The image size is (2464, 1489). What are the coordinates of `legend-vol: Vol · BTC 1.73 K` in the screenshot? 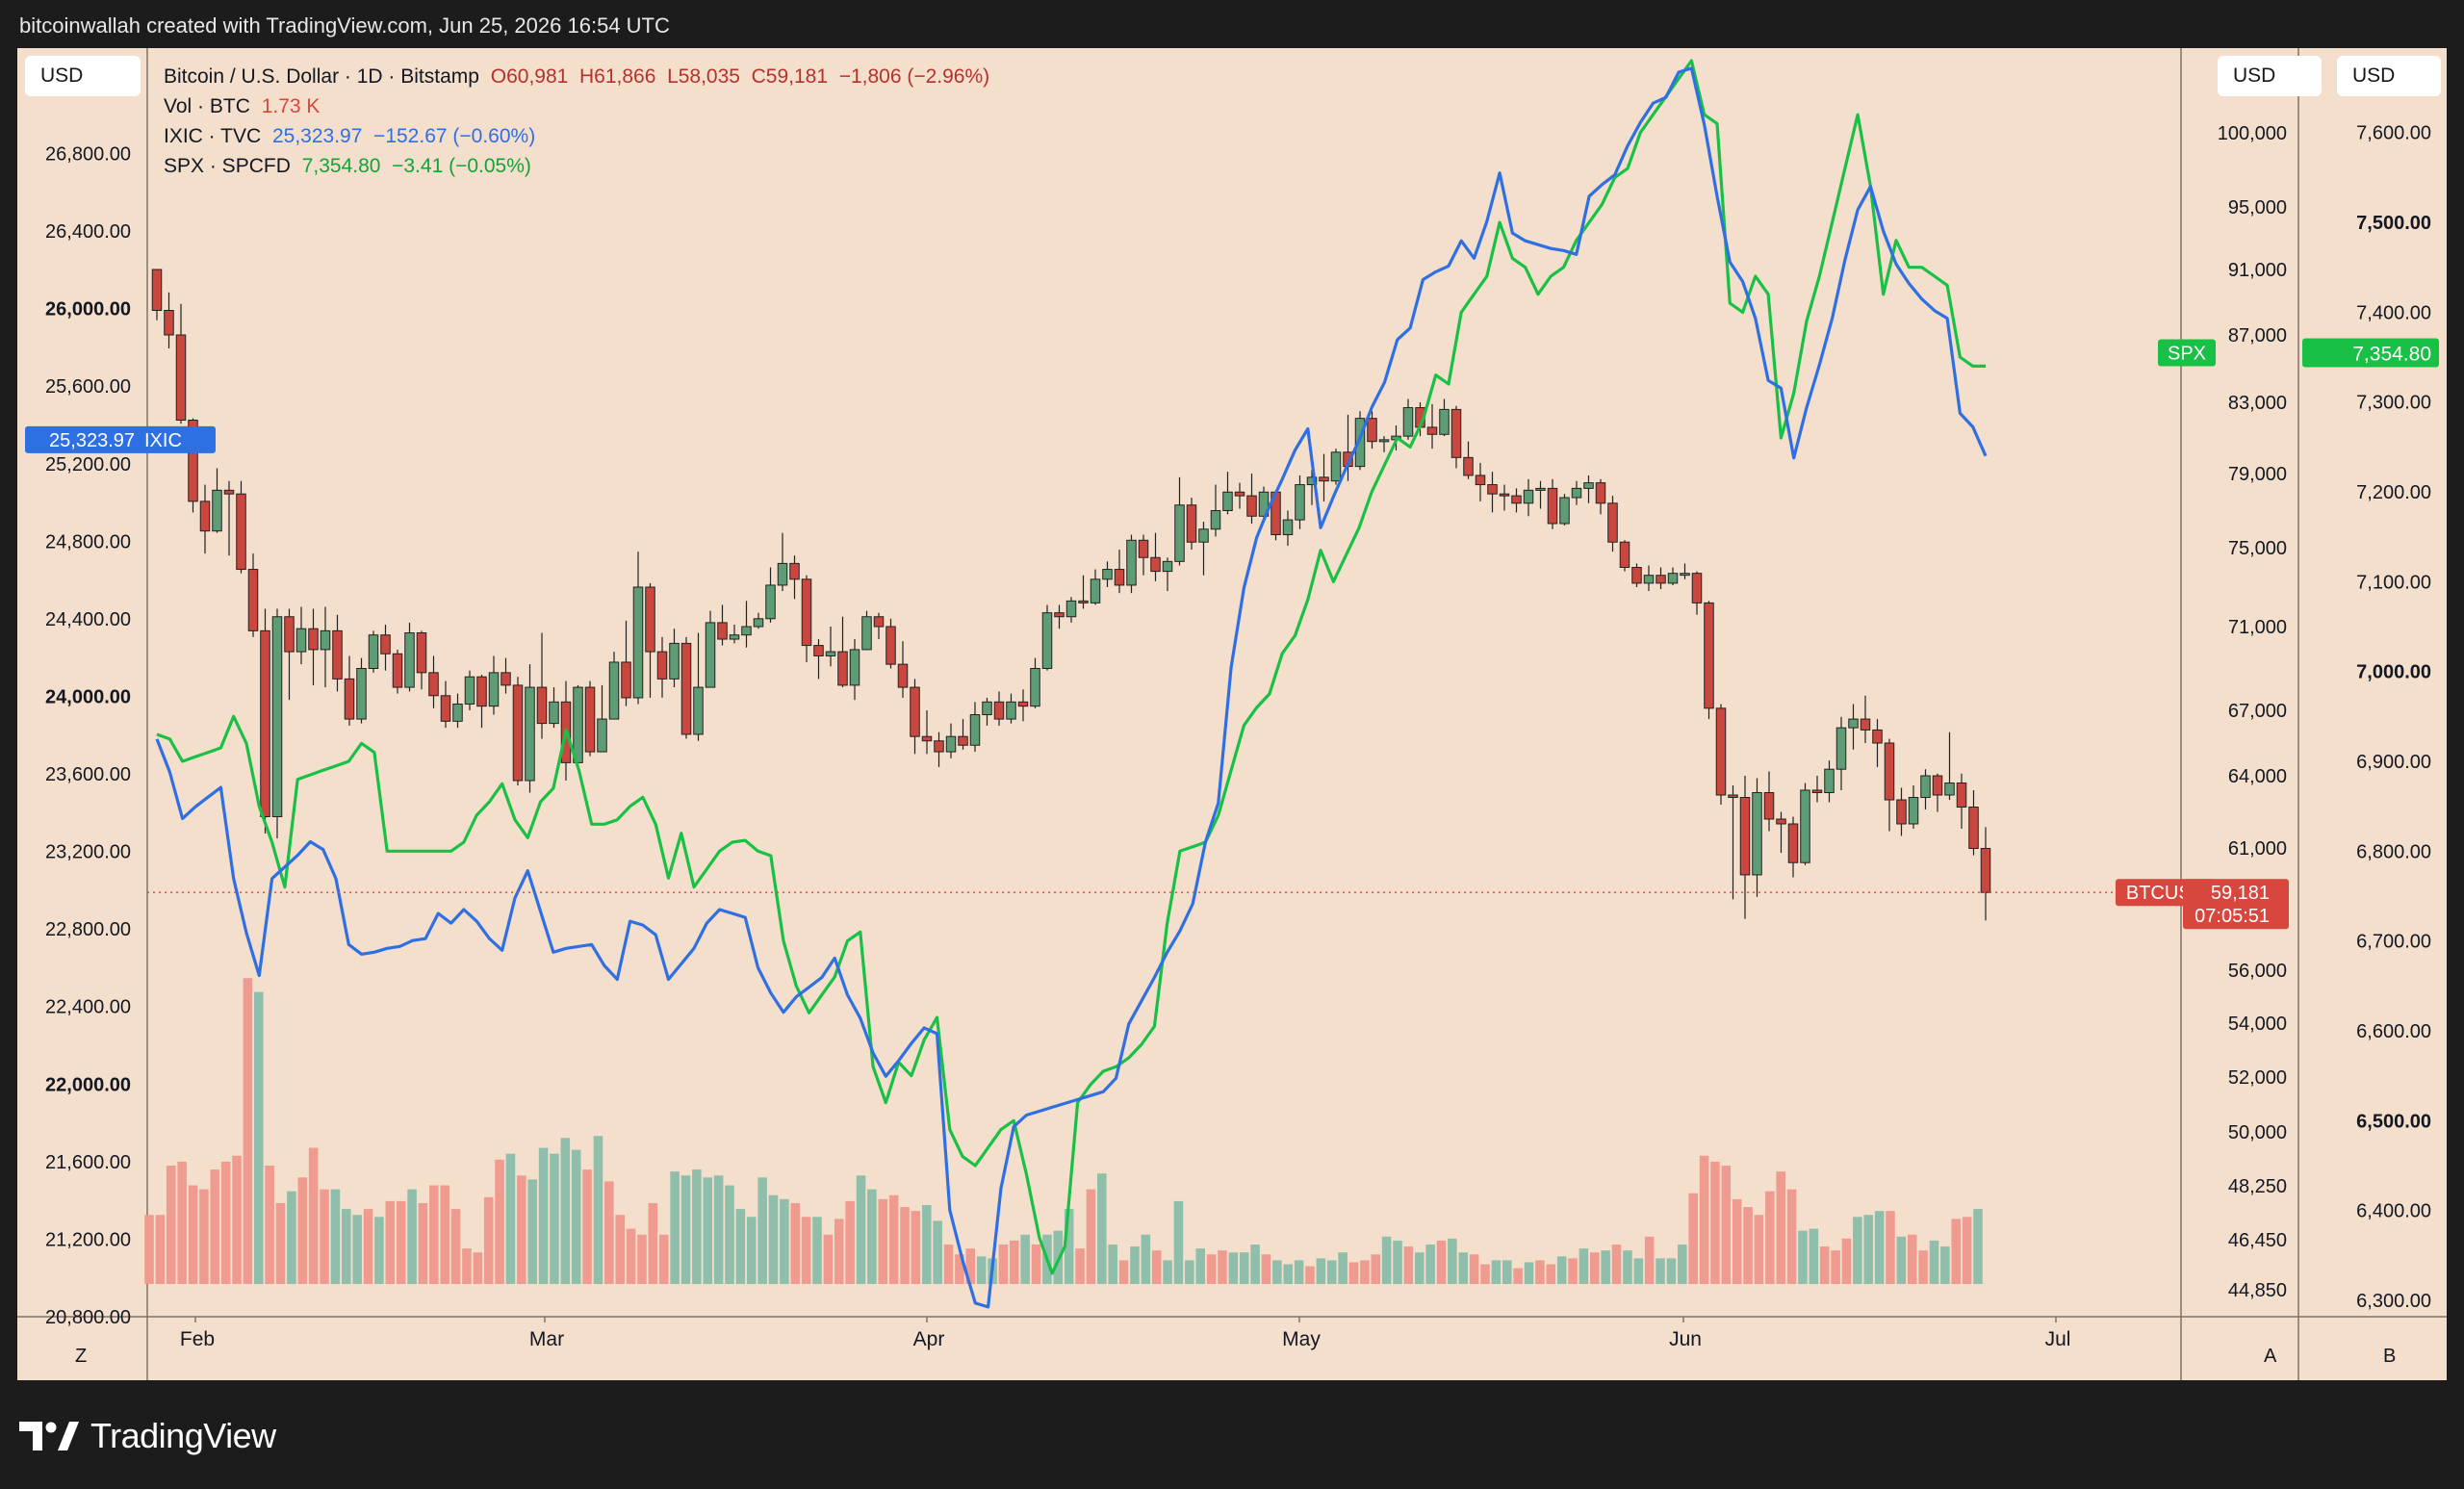 It's located at (576, 106).